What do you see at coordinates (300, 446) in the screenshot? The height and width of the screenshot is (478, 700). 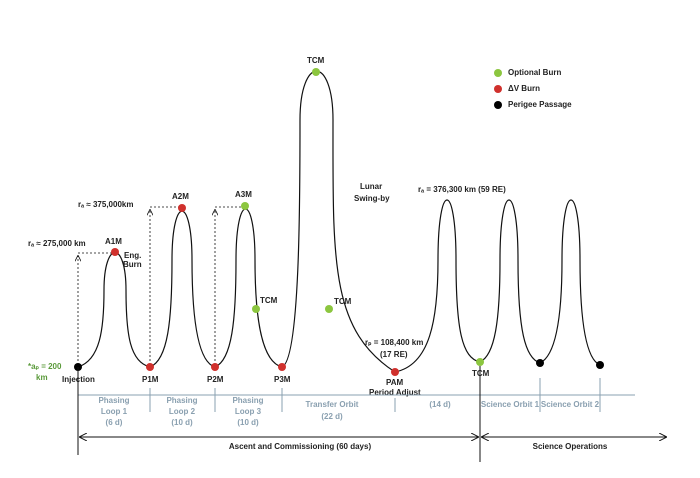 I see `period-label: Ascent and Commissioning (60 days)` at bounding box center [300, 446].